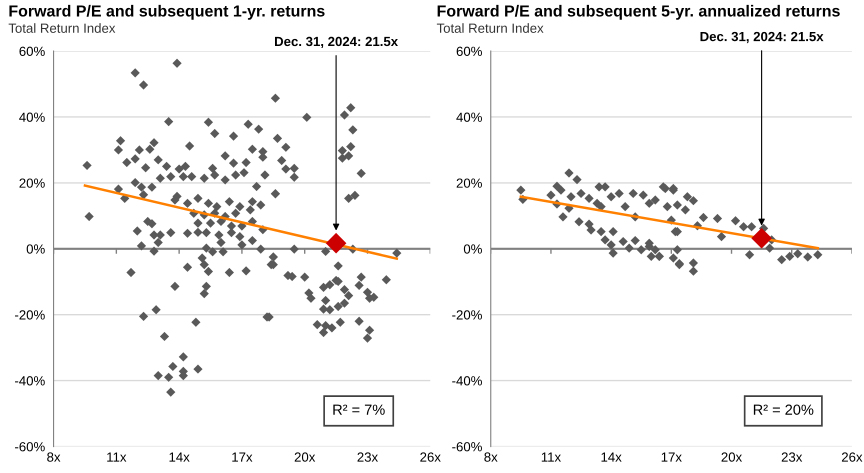  I want to click on annotation: R² = 7%, so click(359, 409).